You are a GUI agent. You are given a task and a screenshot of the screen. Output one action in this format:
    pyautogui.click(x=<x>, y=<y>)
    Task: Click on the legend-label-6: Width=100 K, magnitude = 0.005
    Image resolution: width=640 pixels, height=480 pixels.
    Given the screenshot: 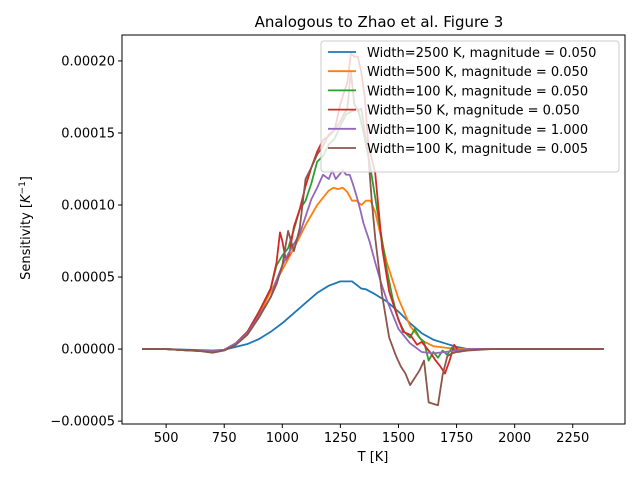 What is the action you would take?
    pyautogui.click(x=477, y=149)
    